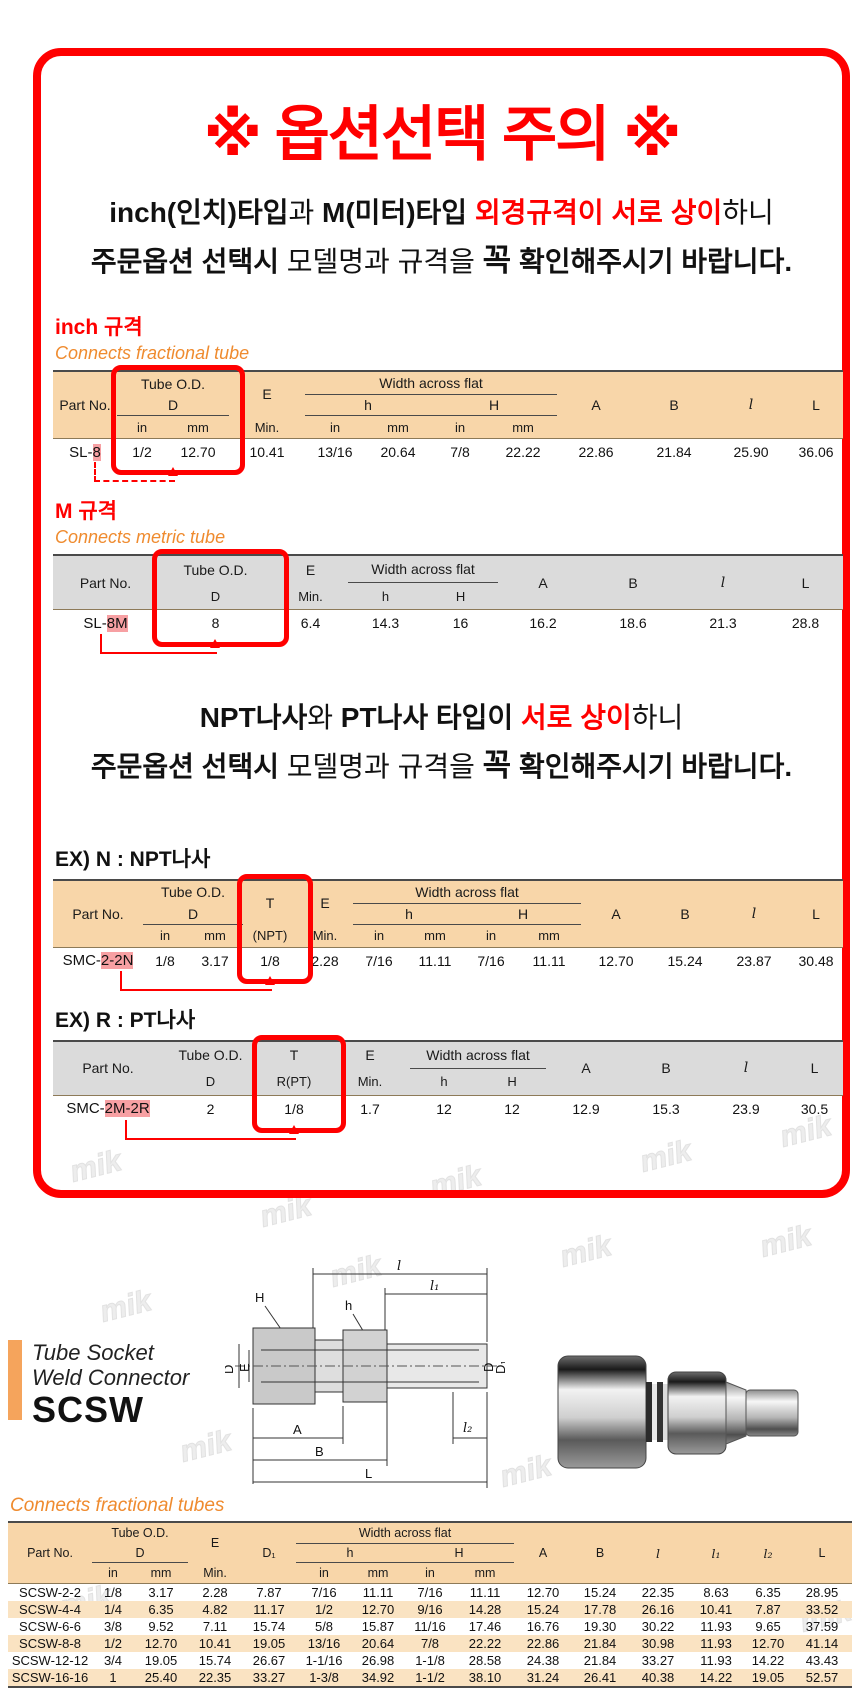 The height and width of the screenshot is (1694, 860). Describe the element at coordinates (113, 1626) in the screenshot. I see `cell: 3/8` at that location.